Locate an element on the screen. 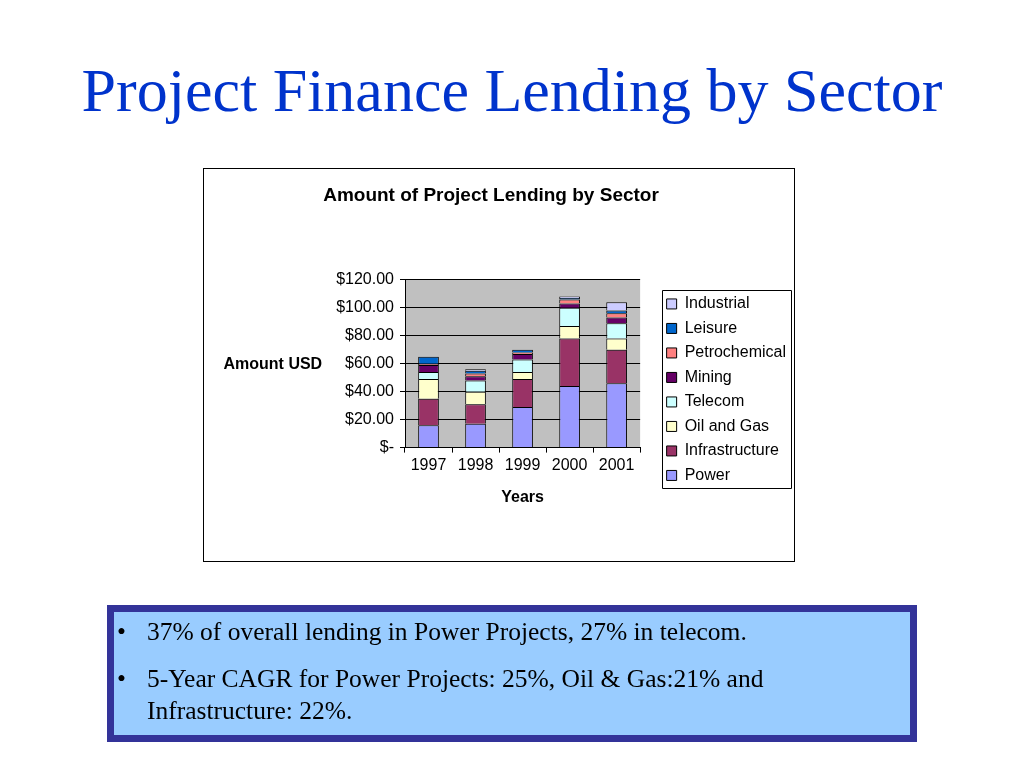 This screenshot has width=1024, height=768. y-tick-label: $- is located at coordinates (386, 447).